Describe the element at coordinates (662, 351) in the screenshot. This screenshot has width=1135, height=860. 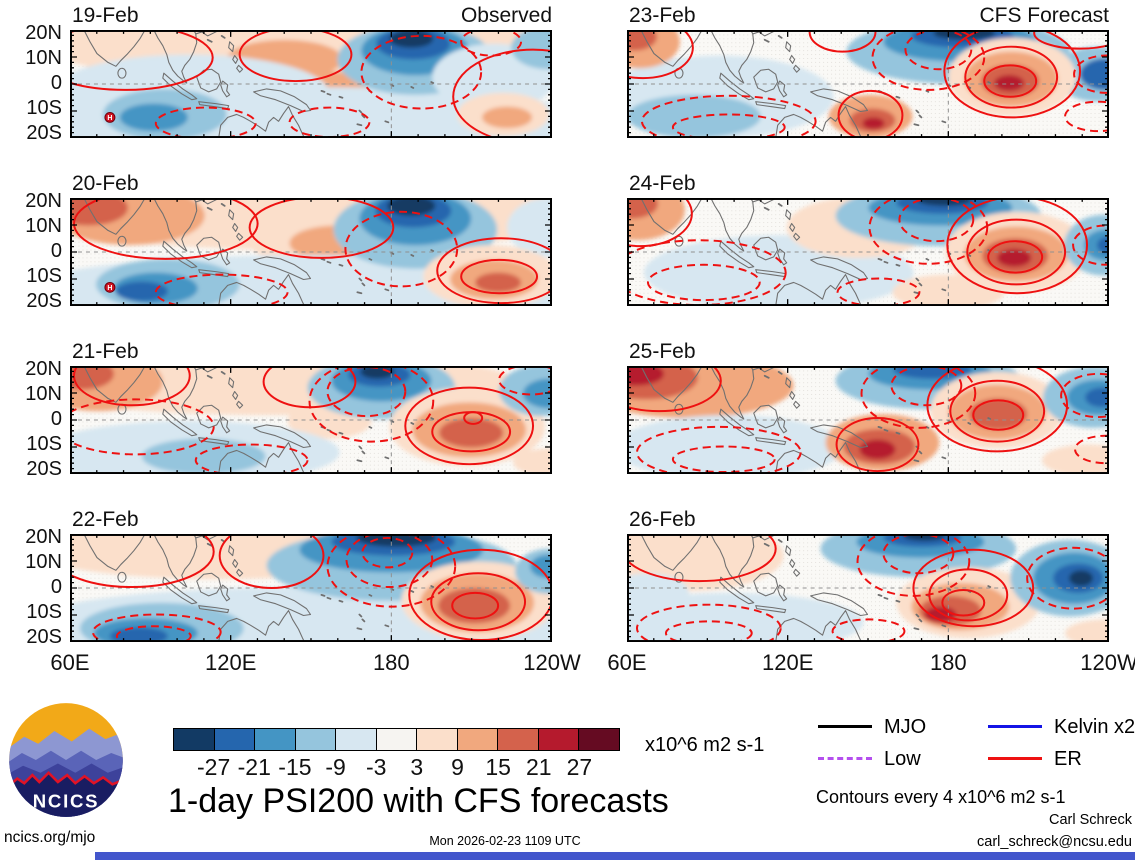
I see `panel-date-label: 25-Feb` at that location.